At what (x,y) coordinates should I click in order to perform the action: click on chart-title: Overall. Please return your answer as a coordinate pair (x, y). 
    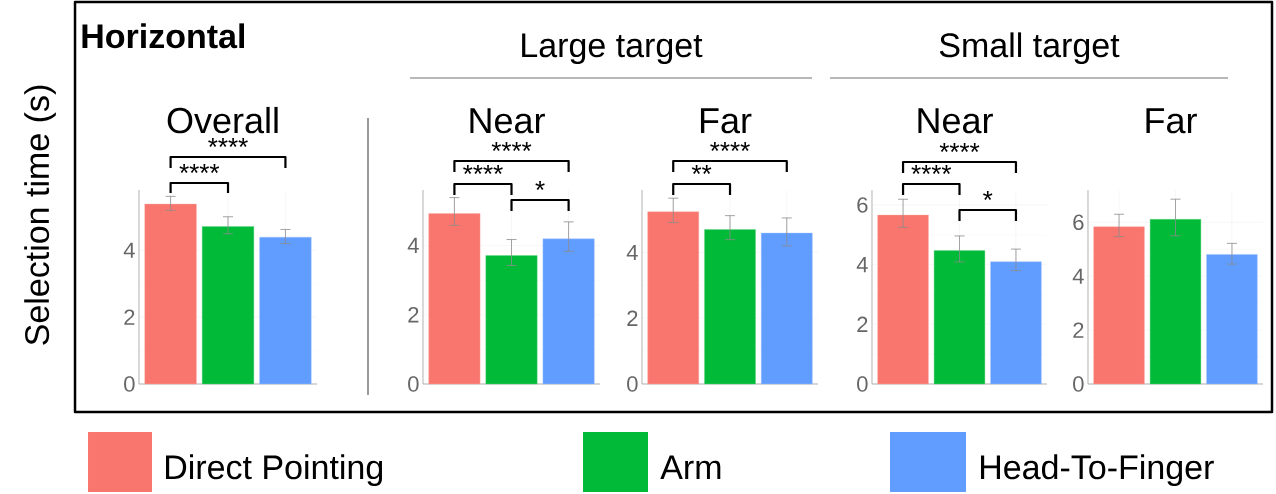
    Looking at the image, I should click on (222, 120).